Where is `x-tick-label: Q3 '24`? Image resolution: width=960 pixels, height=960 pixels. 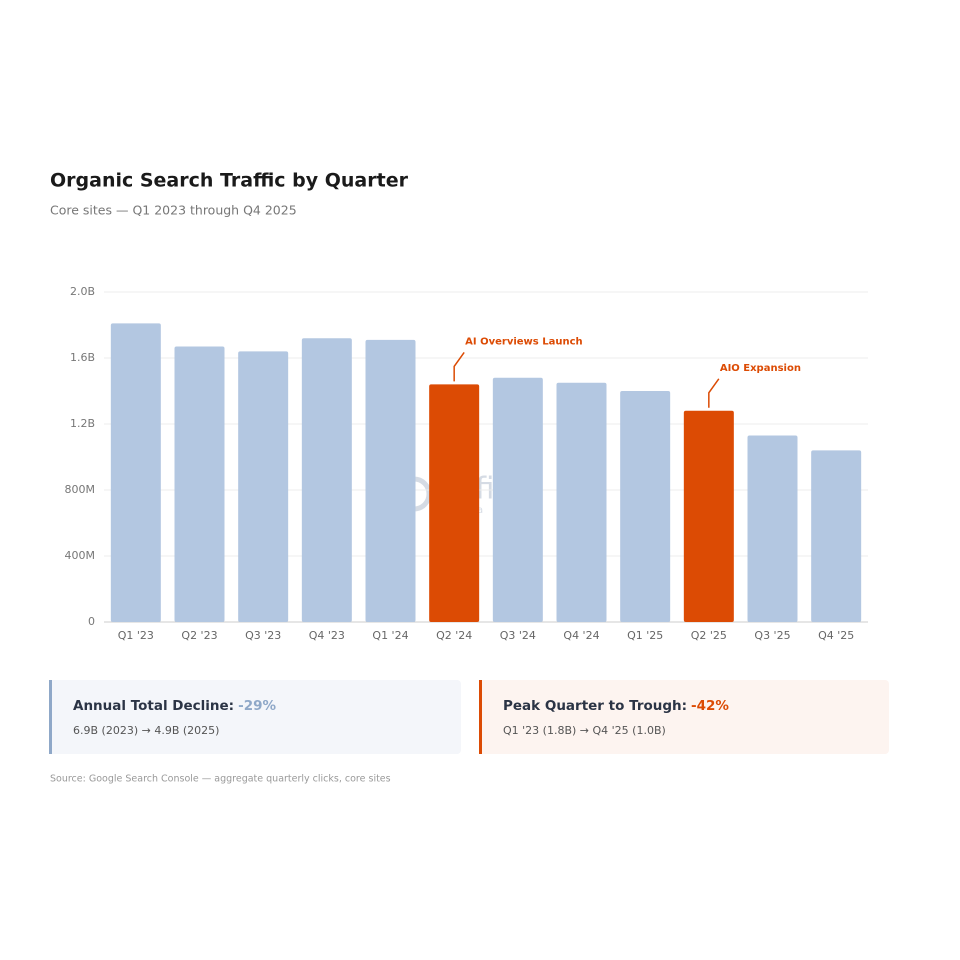 x-tick-label: Q3 '24 is located at coordinates (518, 635).